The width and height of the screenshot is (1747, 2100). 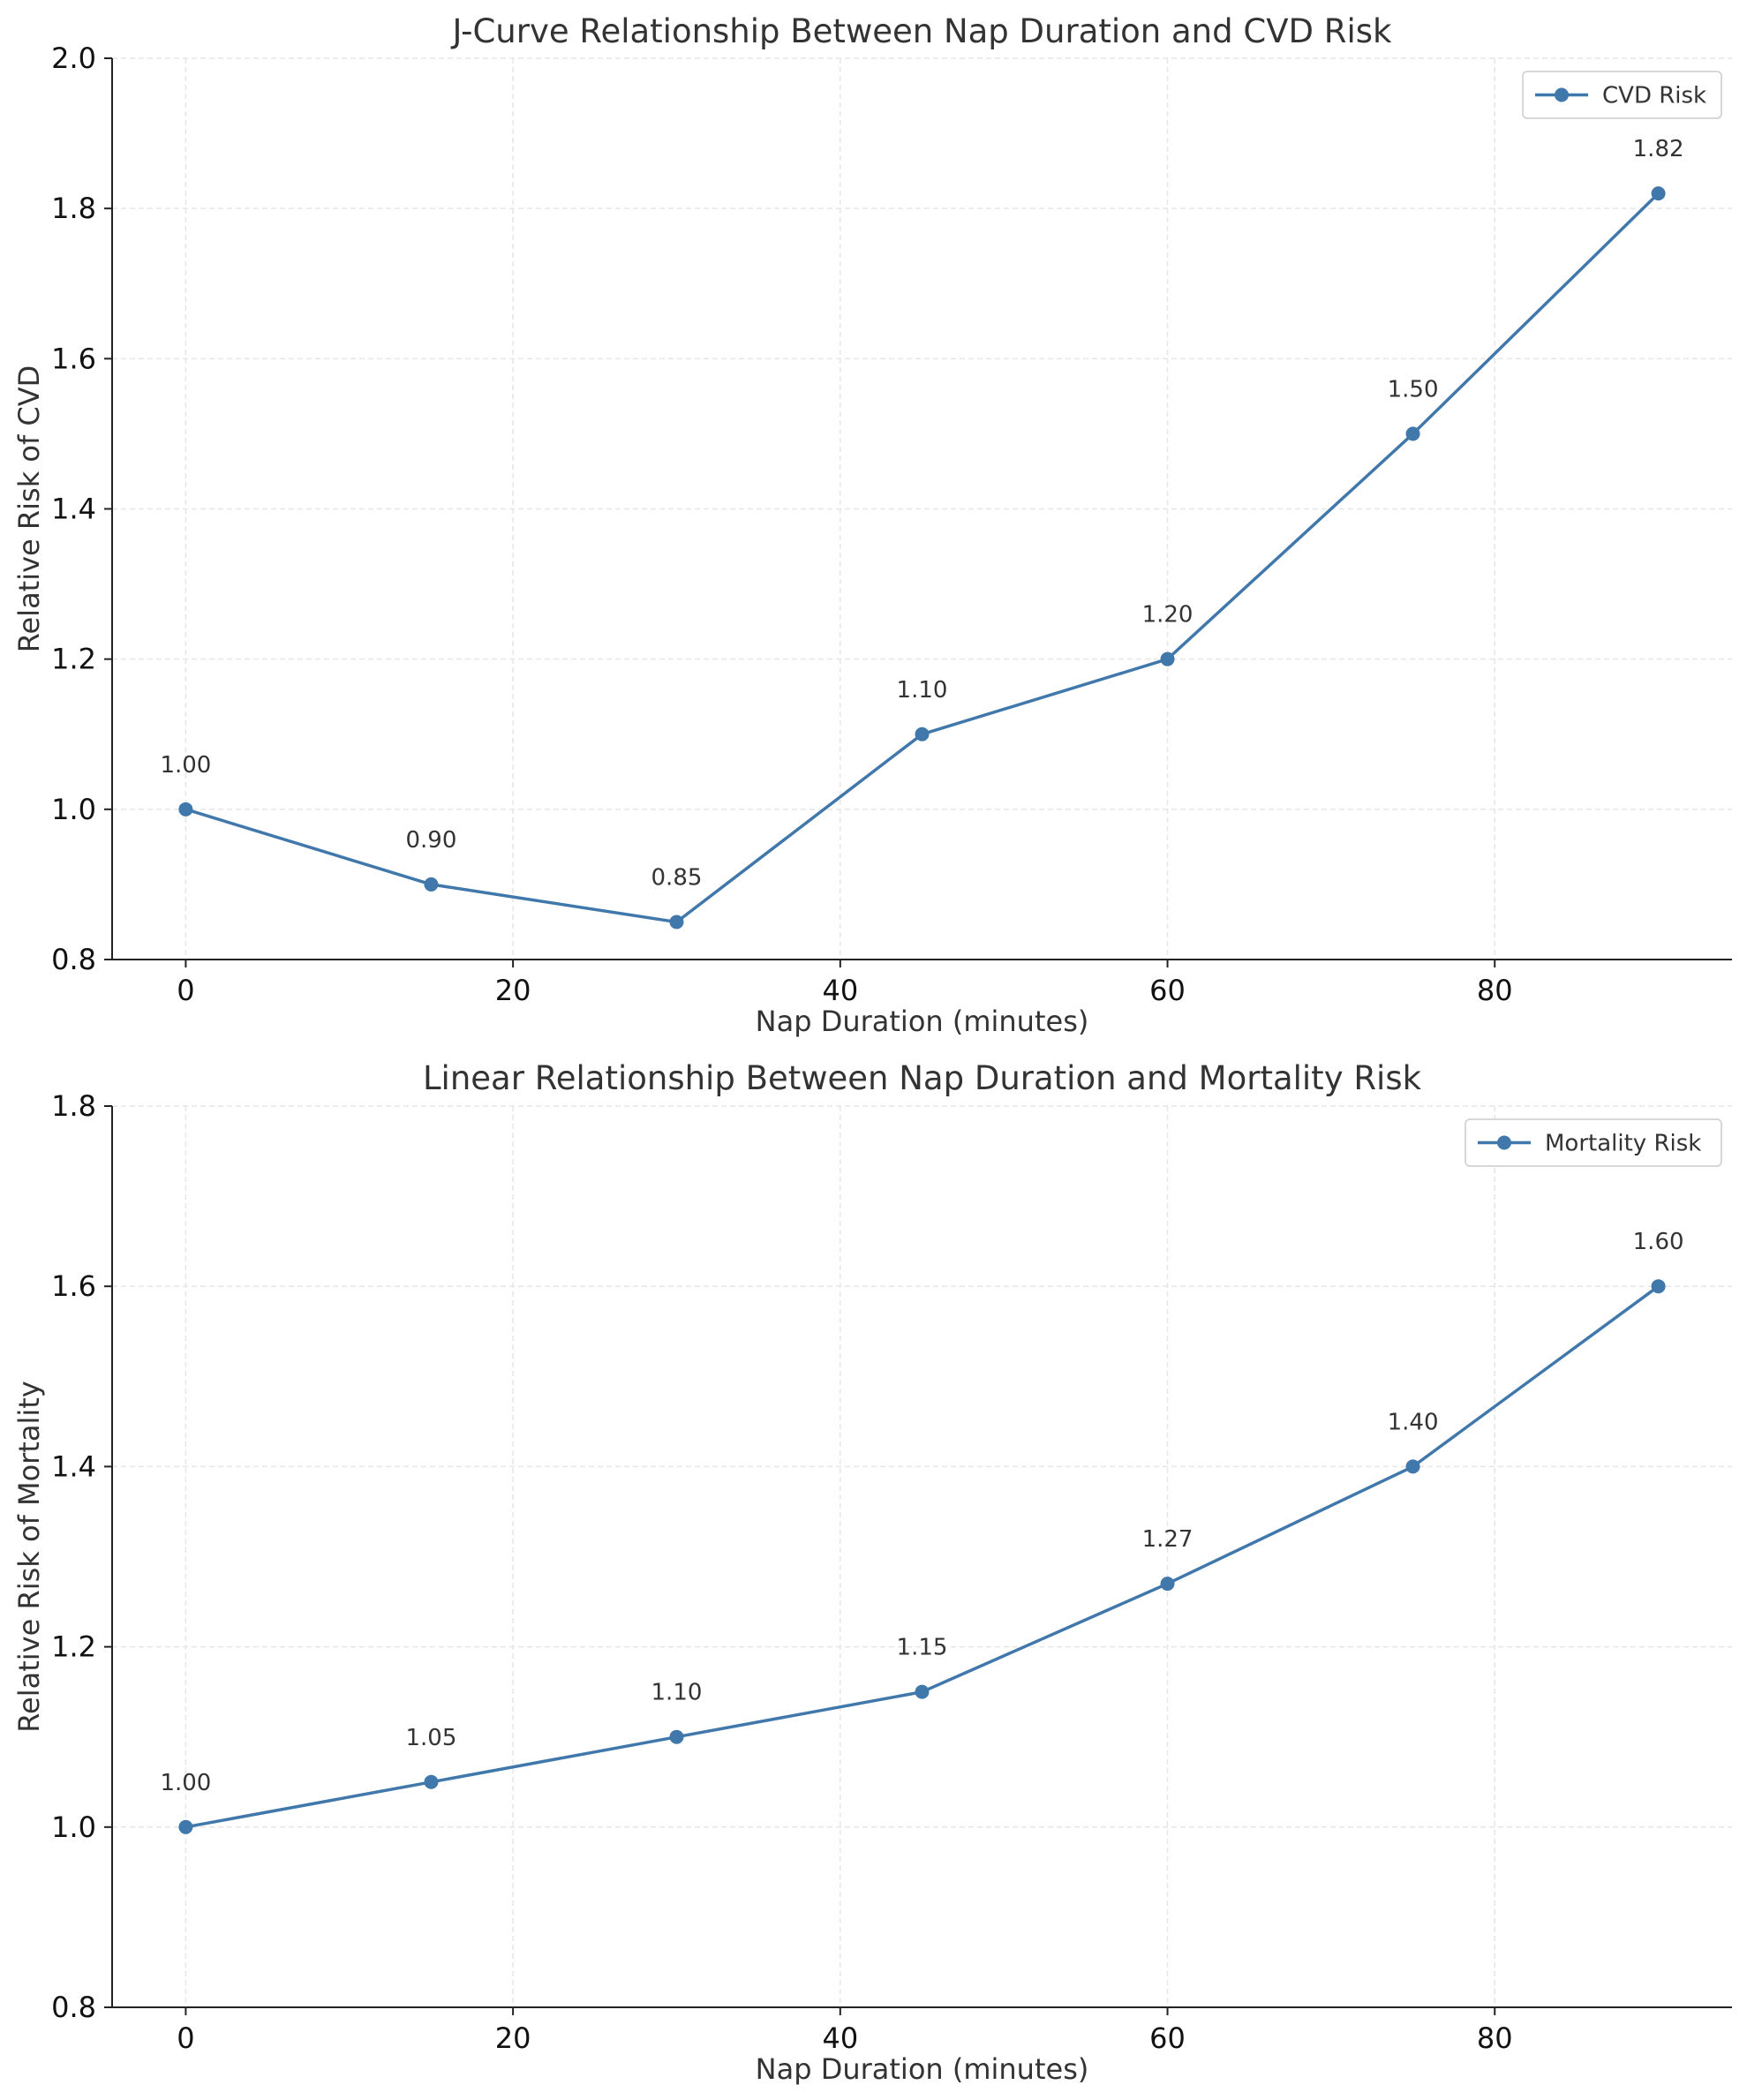 I want to click on data-label: 1.15, so click(x=922, y=1648).